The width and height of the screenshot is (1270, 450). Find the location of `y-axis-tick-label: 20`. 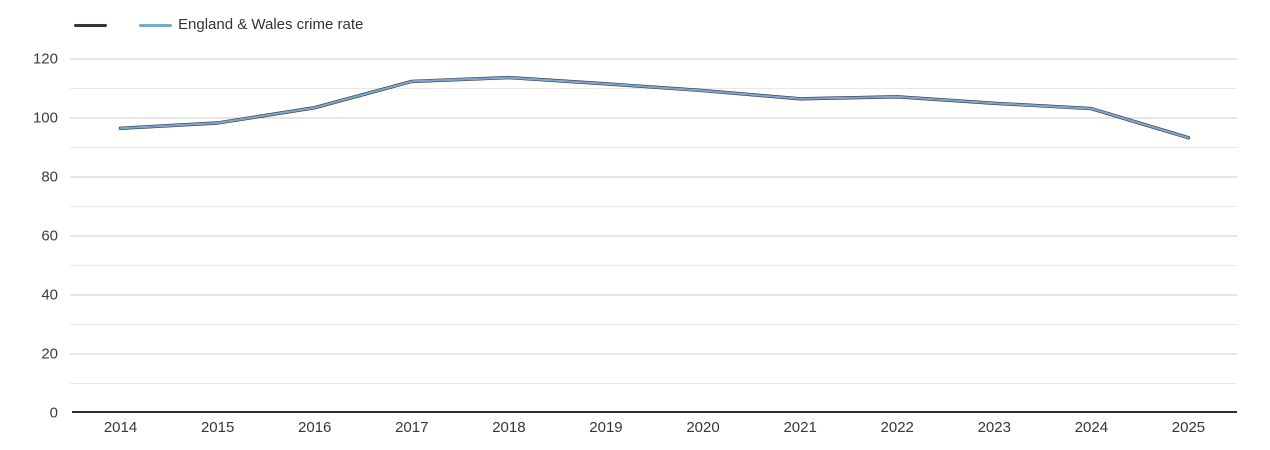

y-axis-tick-label: 20 is located at coordinates (49, 354).